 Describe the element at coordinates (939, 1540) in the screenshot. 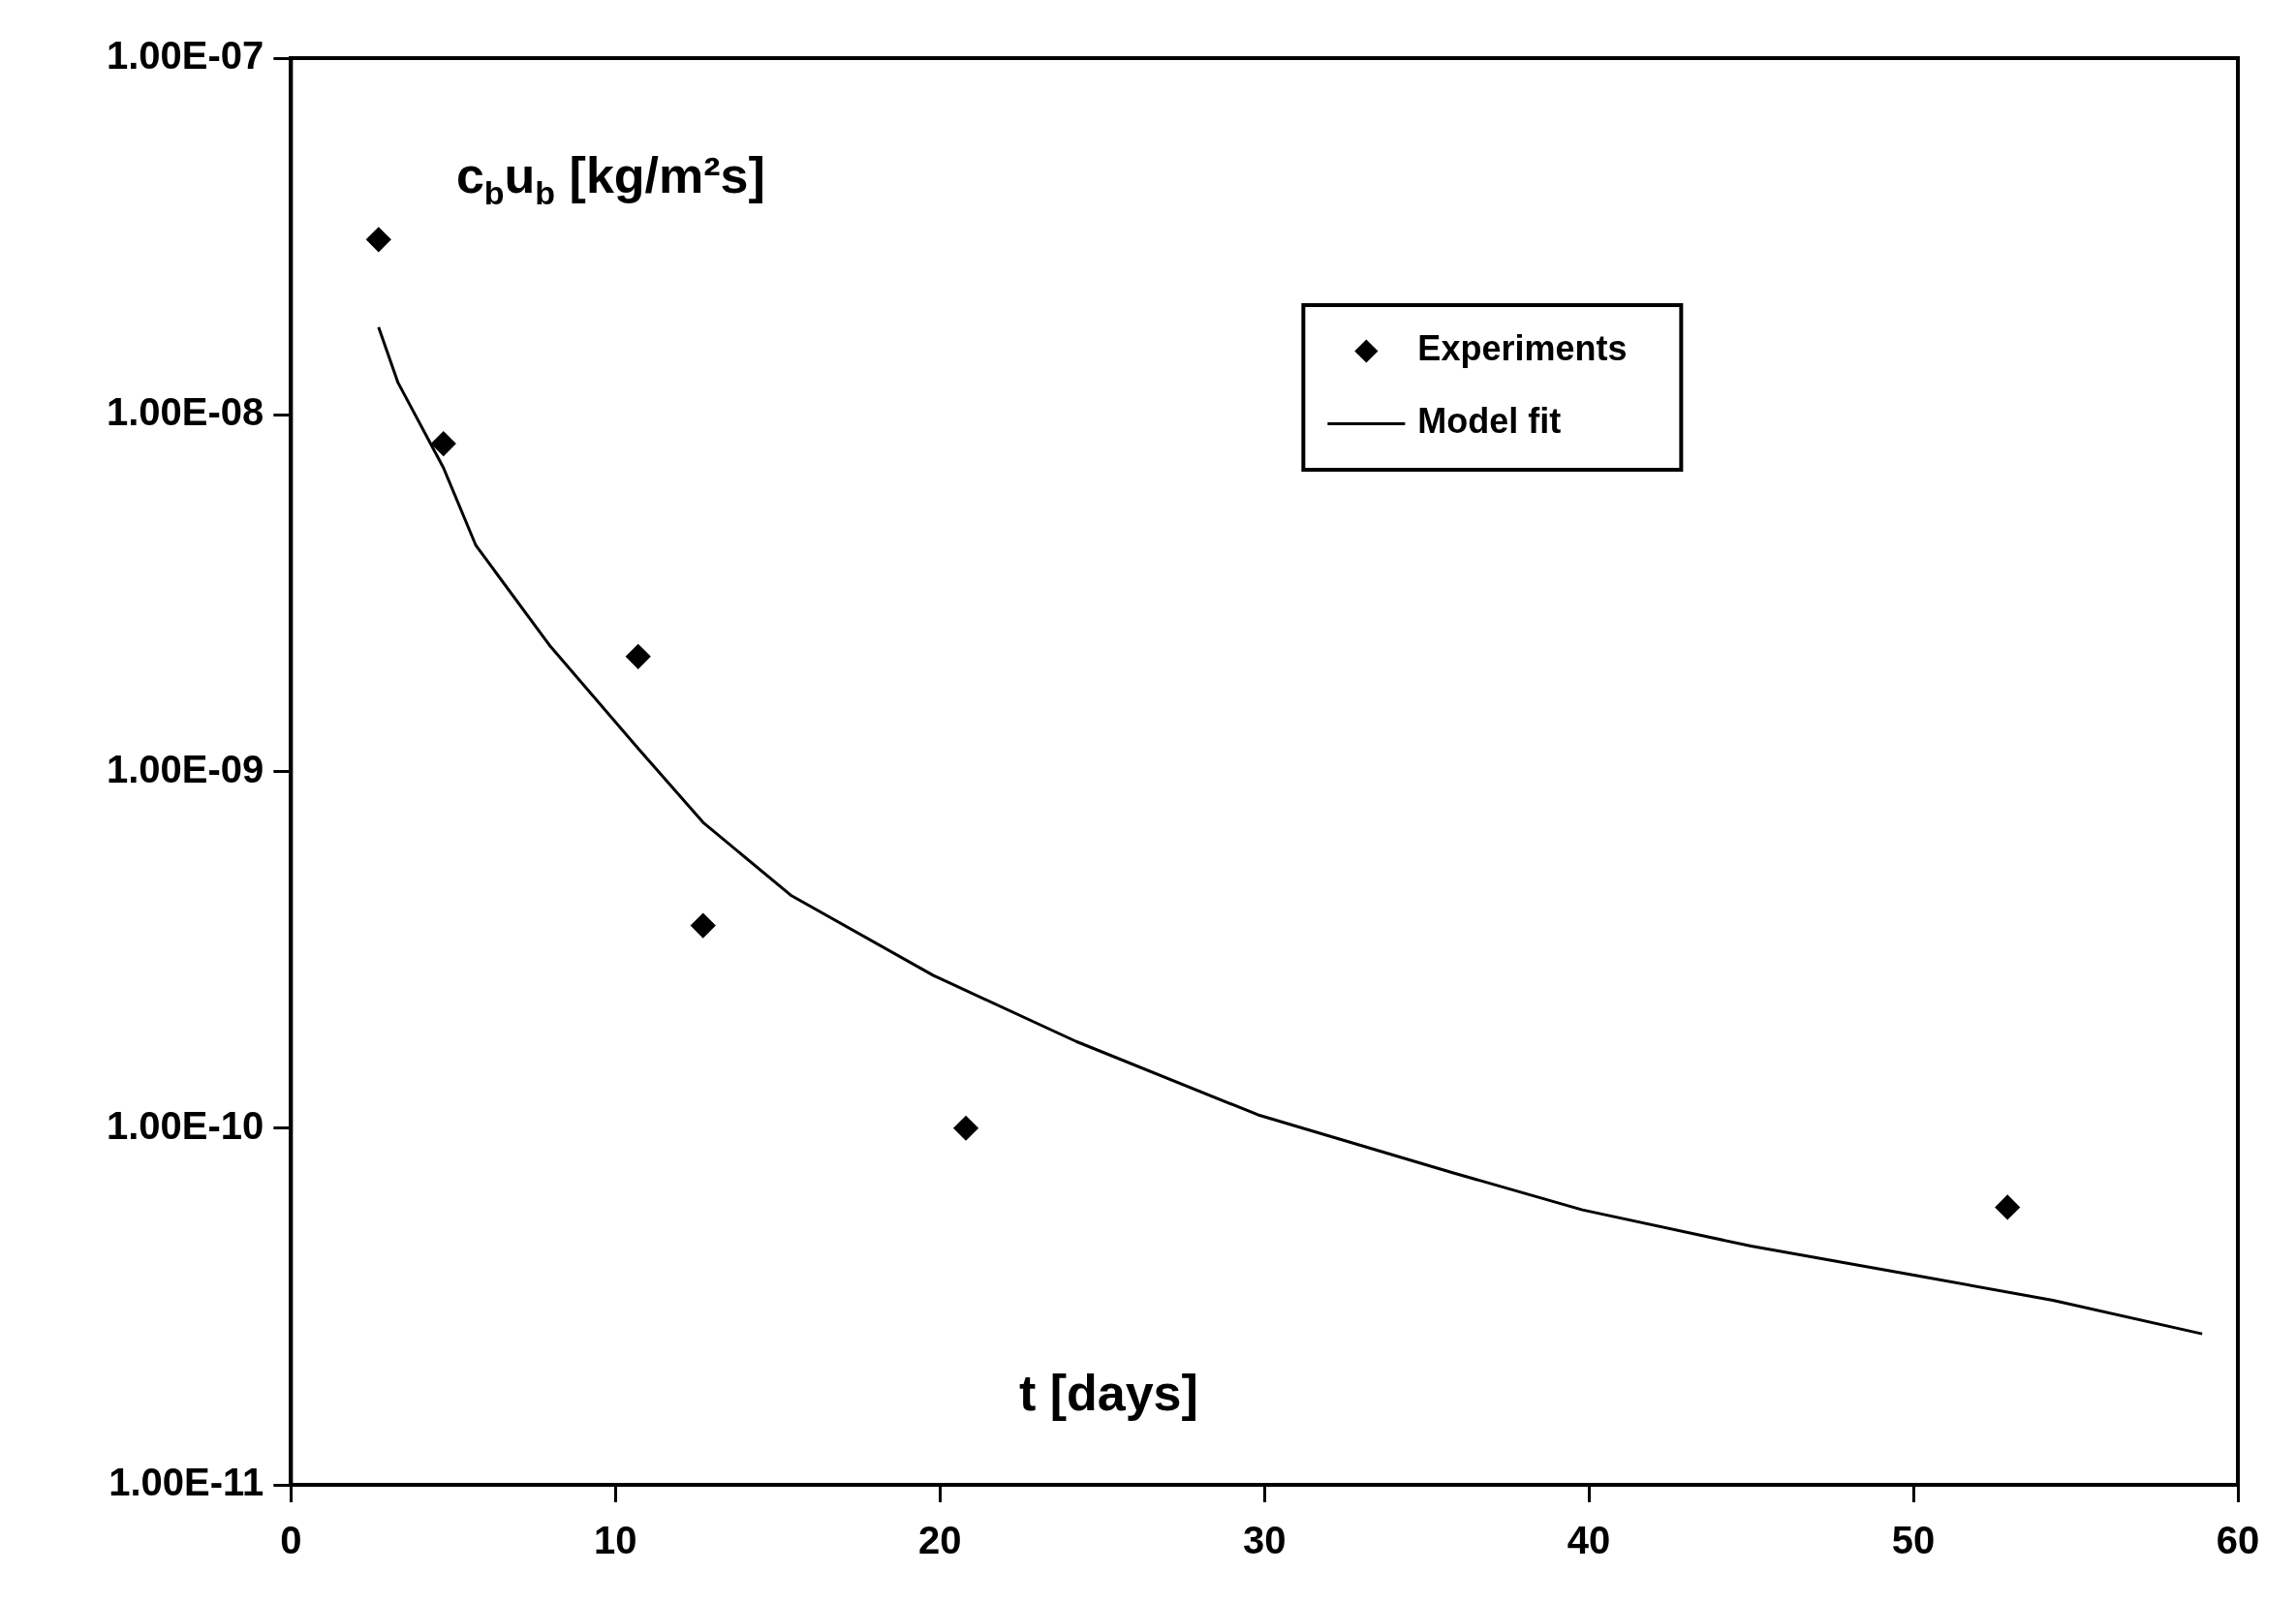

I see `x-tick-label: 20` at that location.